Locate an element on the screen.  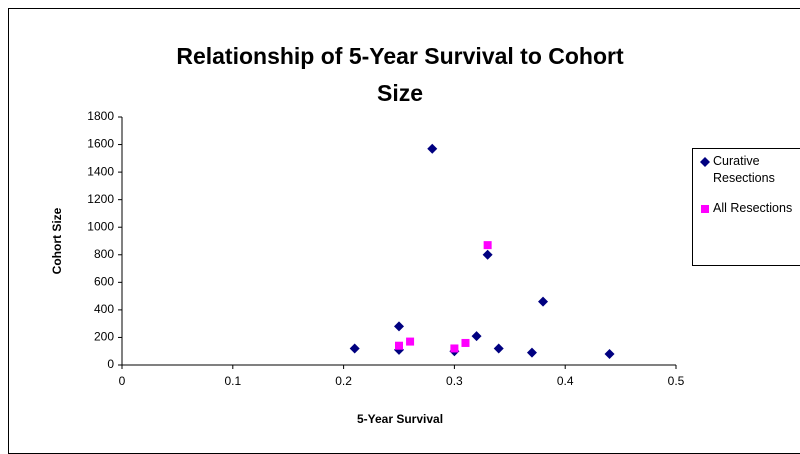
x-tick-label: 0.4 is located at coordinates (565, 381).